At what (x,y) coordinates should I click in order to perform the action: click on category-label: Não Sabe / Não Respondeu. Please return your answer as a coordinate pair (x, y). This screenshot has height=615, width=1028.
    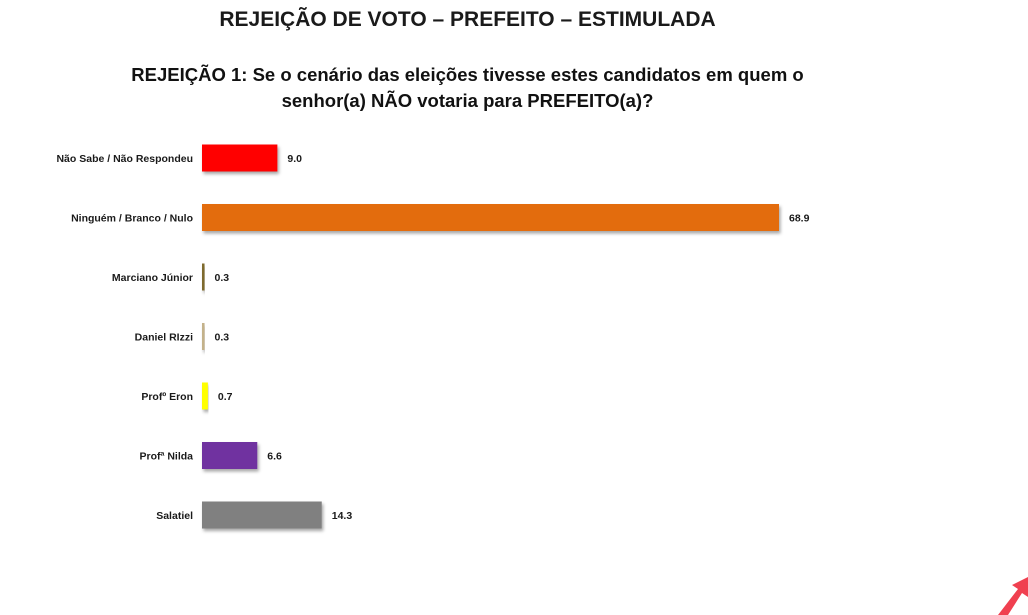
    Looking at the image, I should click on (124, 159).